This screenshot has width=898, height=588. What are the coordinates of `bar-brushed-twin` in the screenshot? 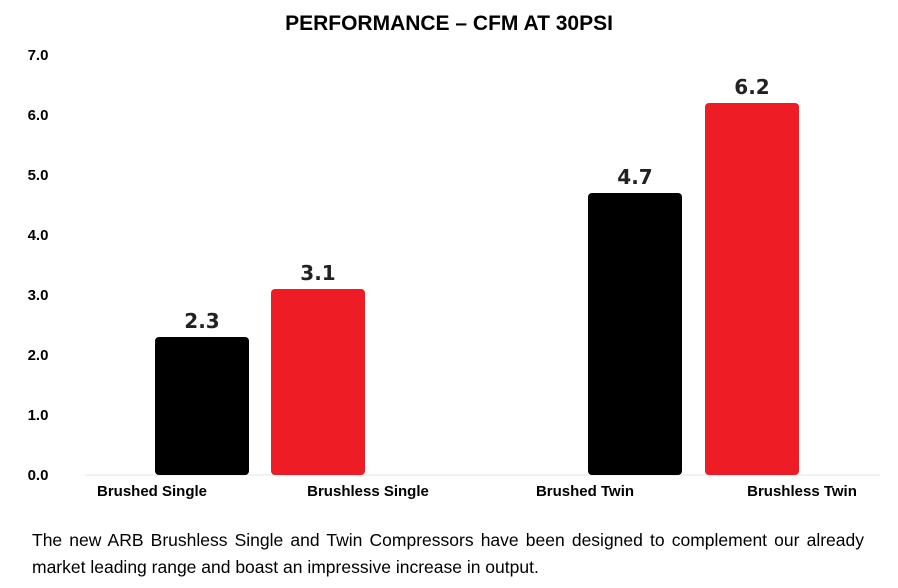 It's located at (635, 334).